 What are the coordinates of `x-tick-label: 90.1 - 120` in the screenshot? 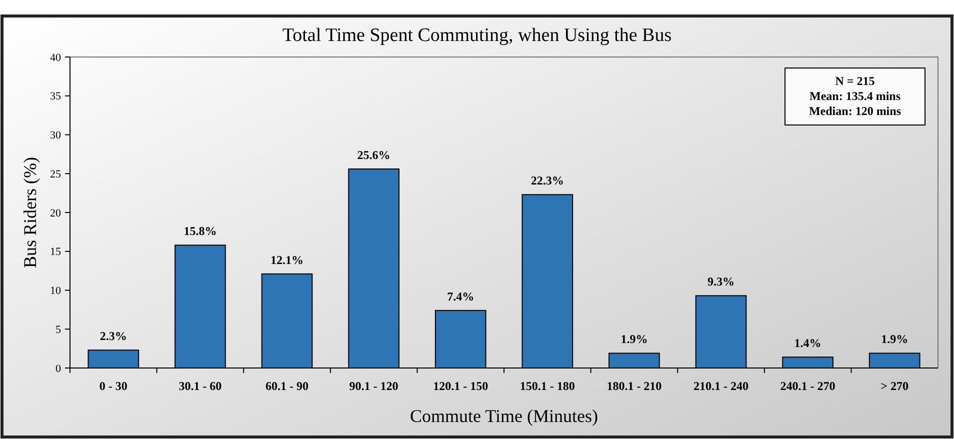 It's located at (373, 386).